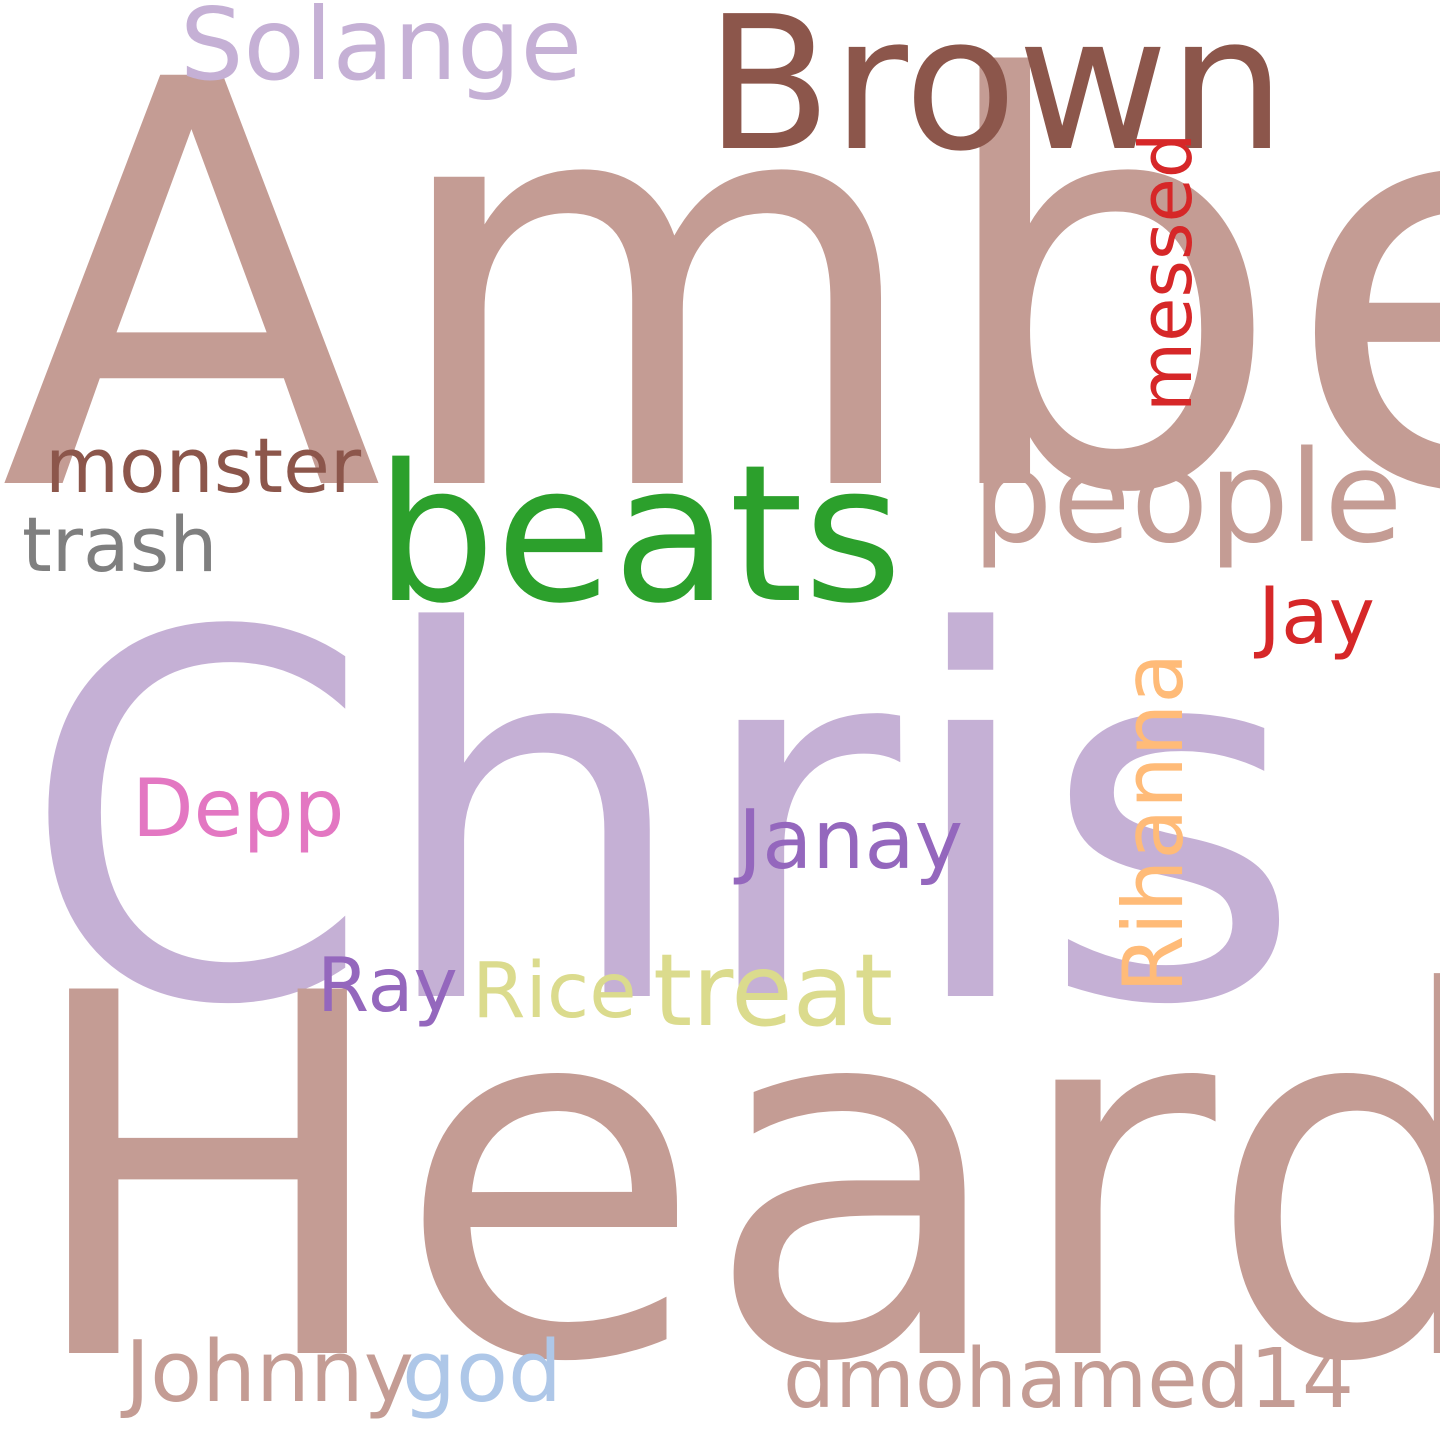 The image size is (1440, 1440). What do you see at coordinates (1166, 272) in the screenshot?
I see `word-messed: messed` at bounding box center [1166, 272].